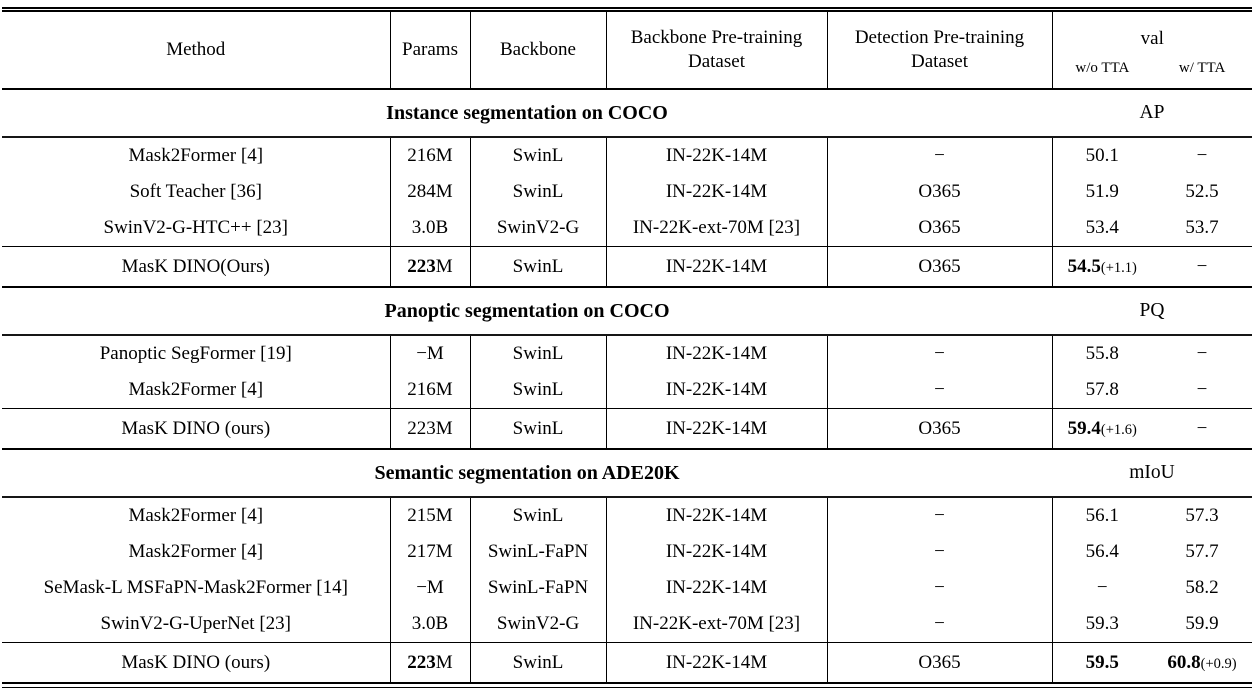  I want to click on cell-w-tta: 60.8(+0.9), so click(1202, 664).